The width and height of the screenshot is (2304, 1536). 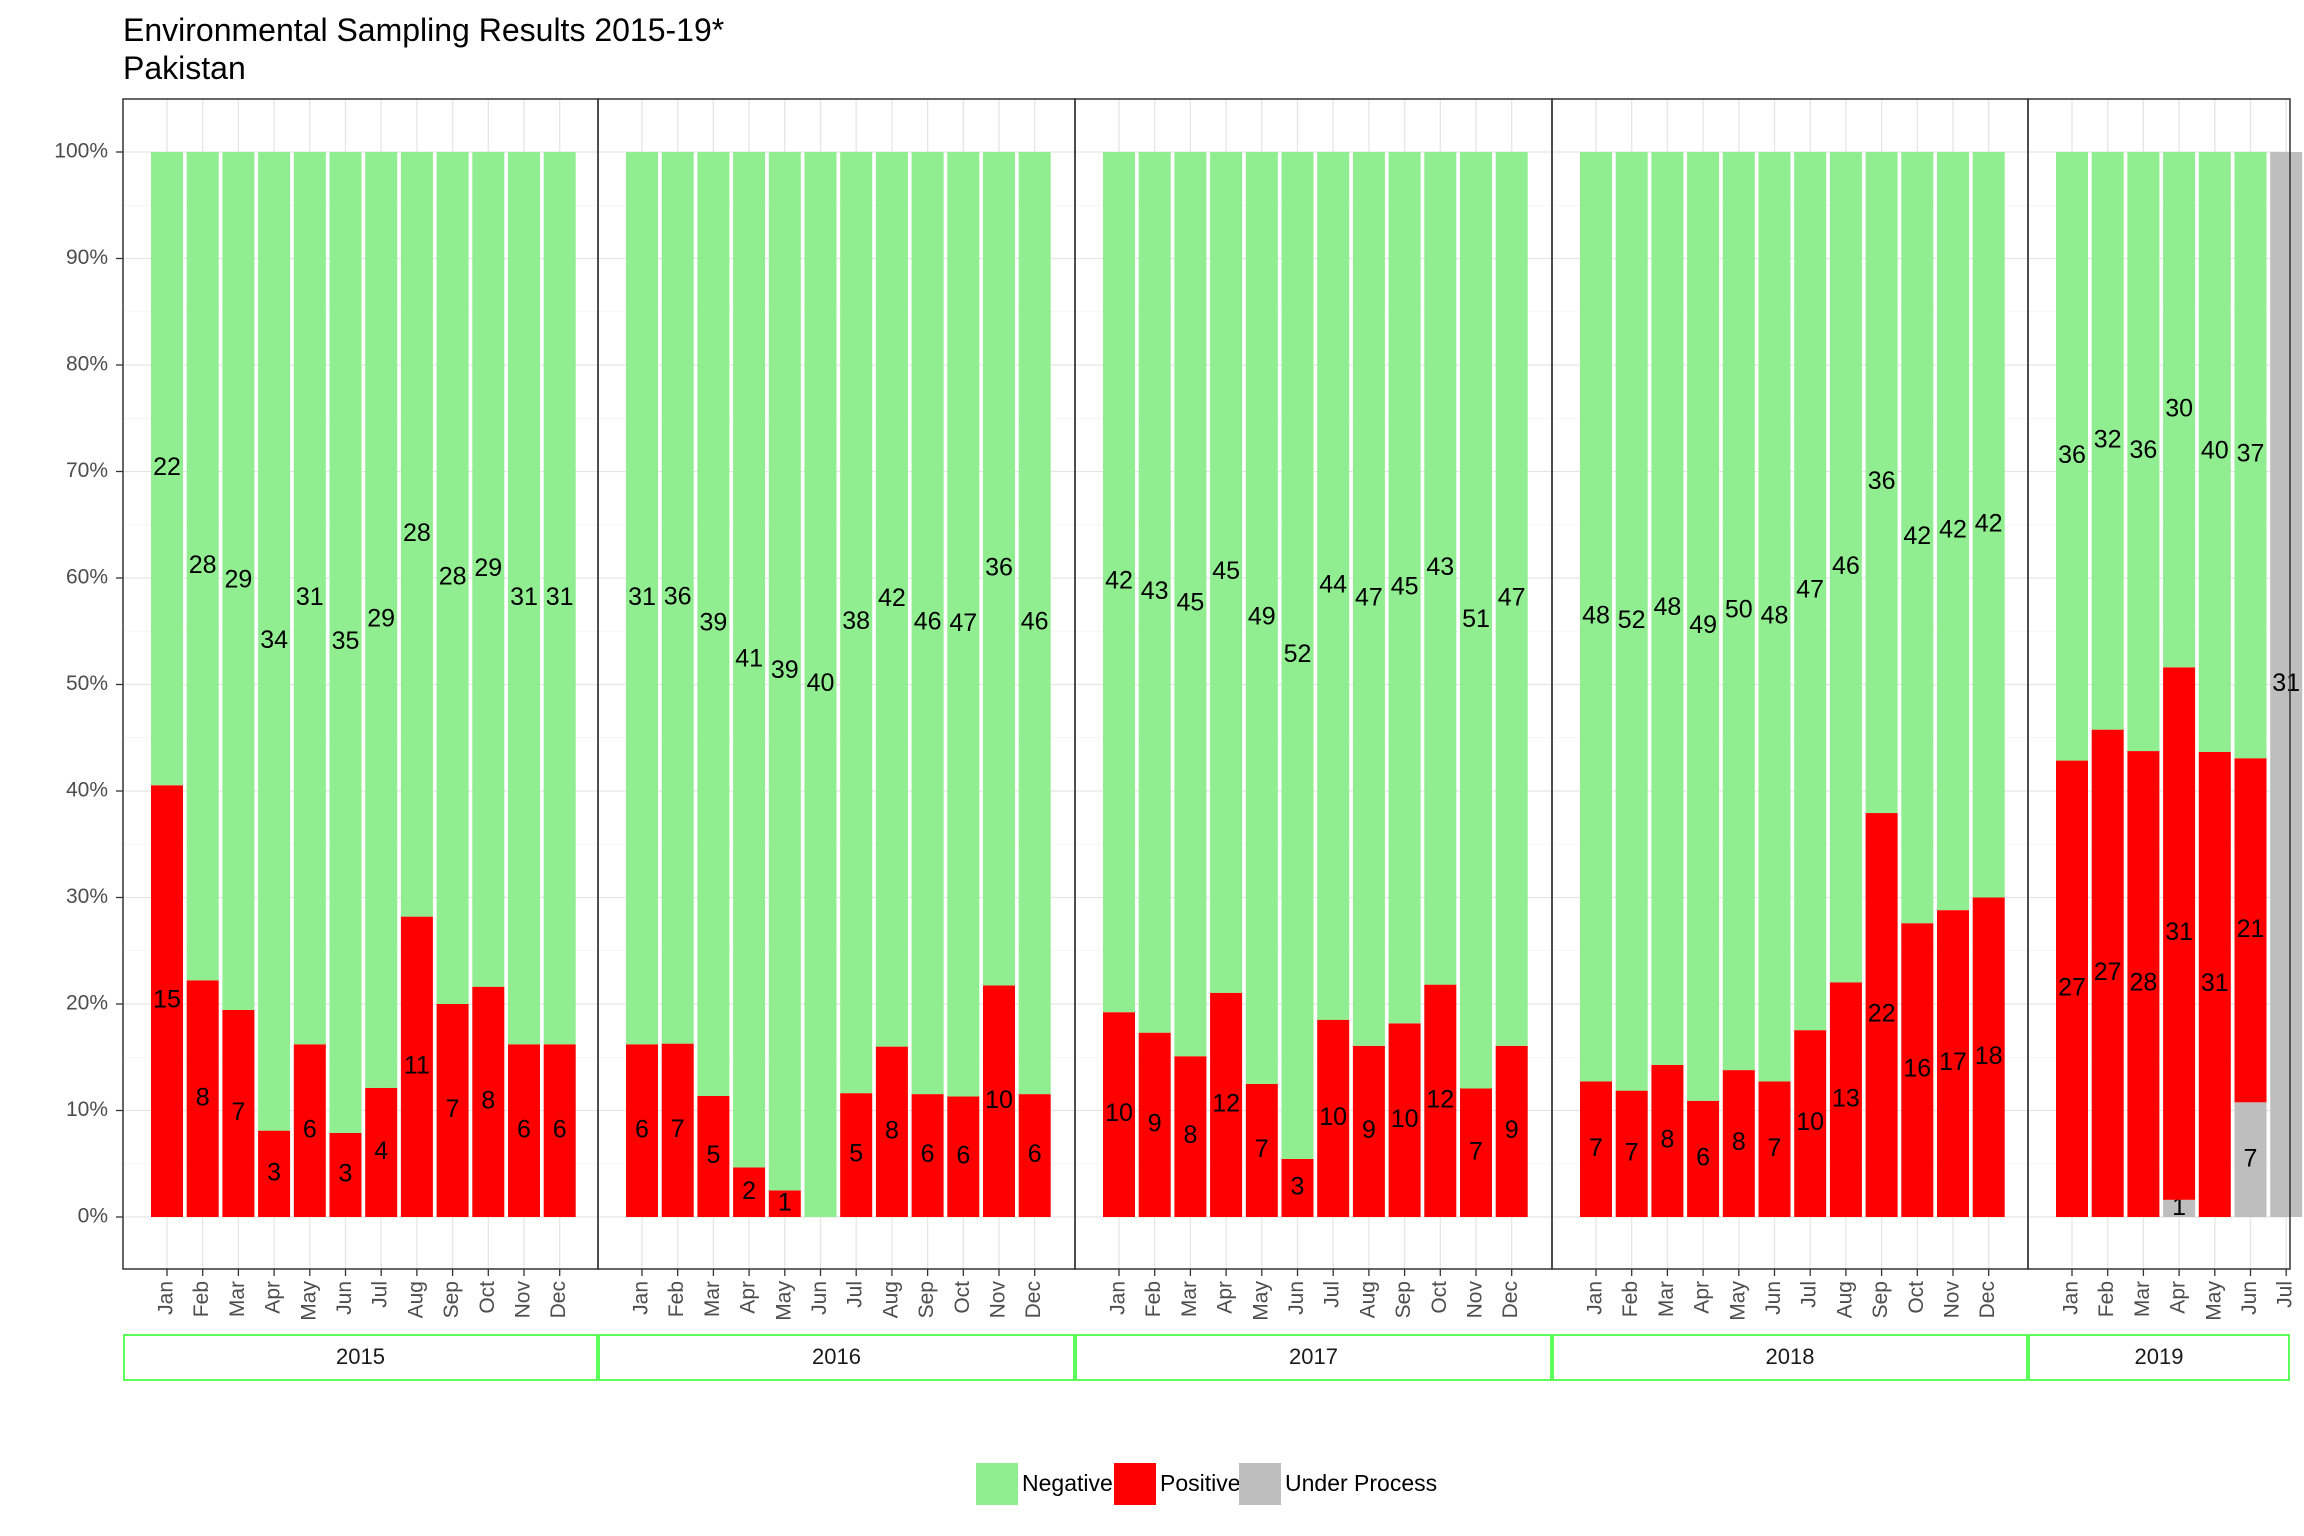 I want to click on data-label: 9, so click(x=1369, y=1130).